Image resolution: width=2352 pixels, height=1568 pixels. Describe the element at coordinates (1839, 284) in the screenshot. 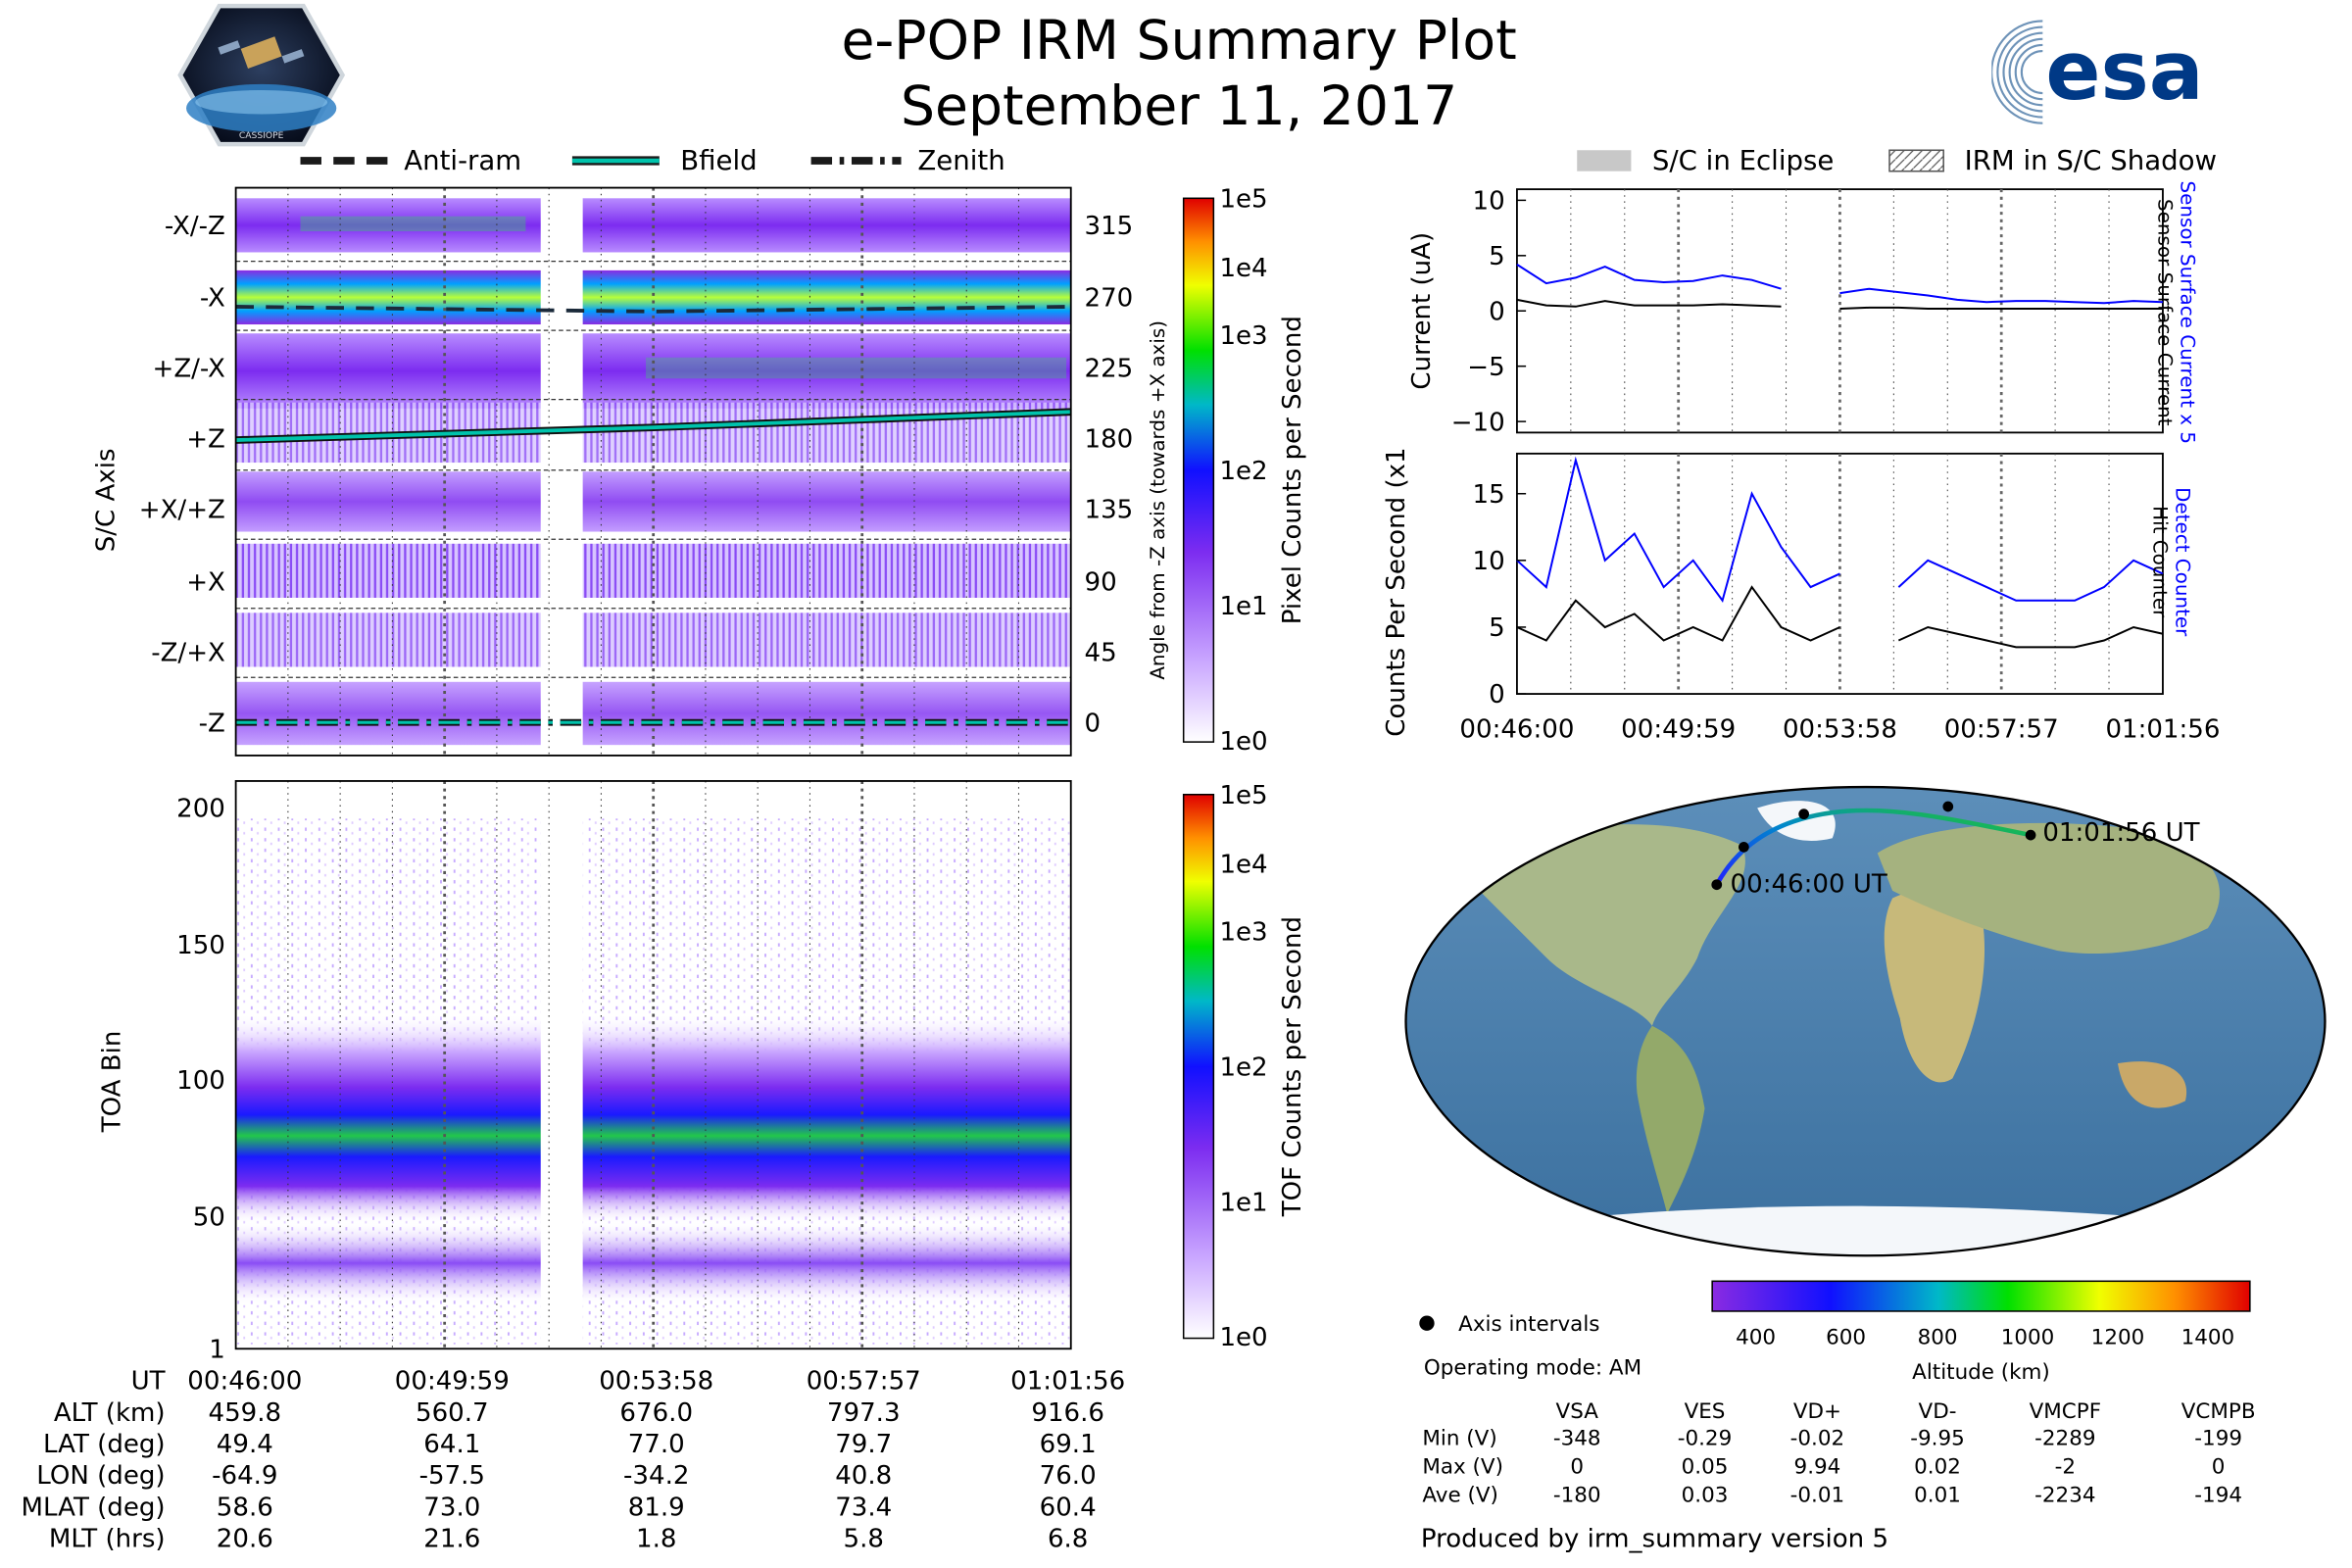

I see `series-current-x5-line` at that location.